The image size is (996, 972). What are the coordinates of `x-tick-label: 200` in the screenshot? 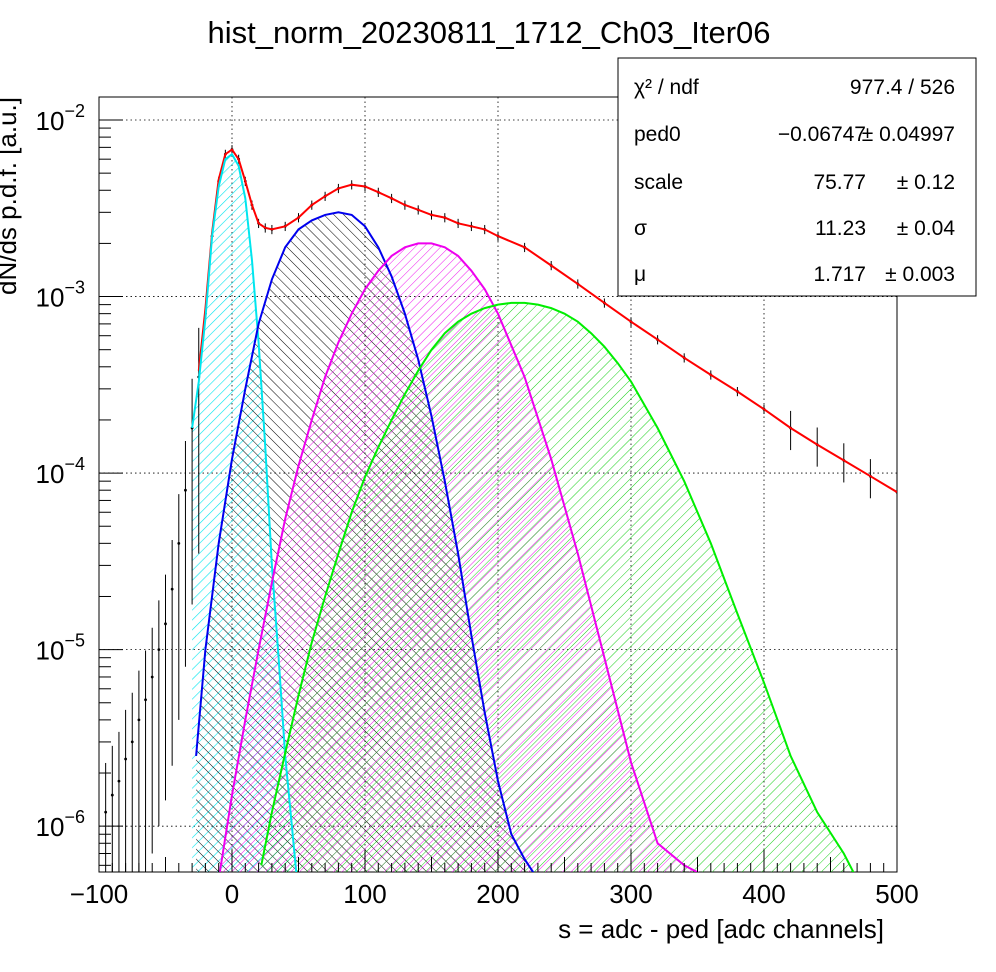 It's located at (497, 894).